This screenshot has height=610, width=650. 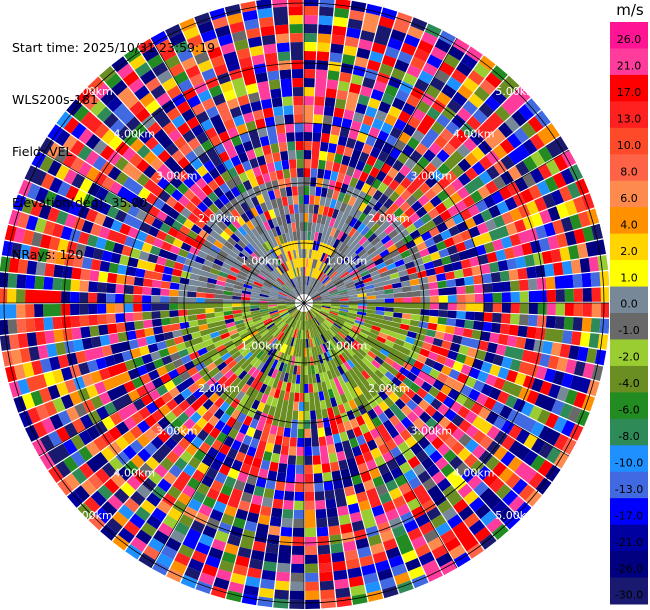 I want to click on colorbar-tick-label: -6.0, so click(x=628, y=410).